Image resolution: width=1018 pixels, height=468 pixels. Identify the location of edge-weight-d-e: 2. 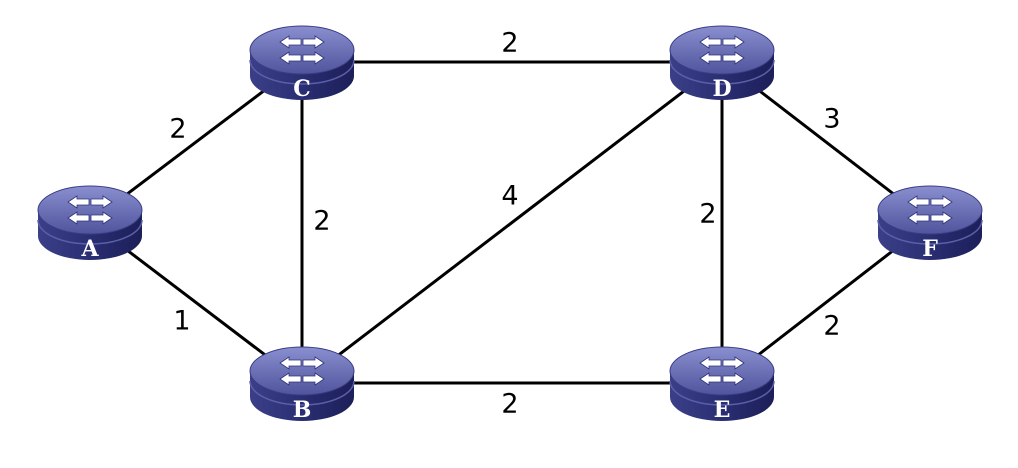
(707, 214).